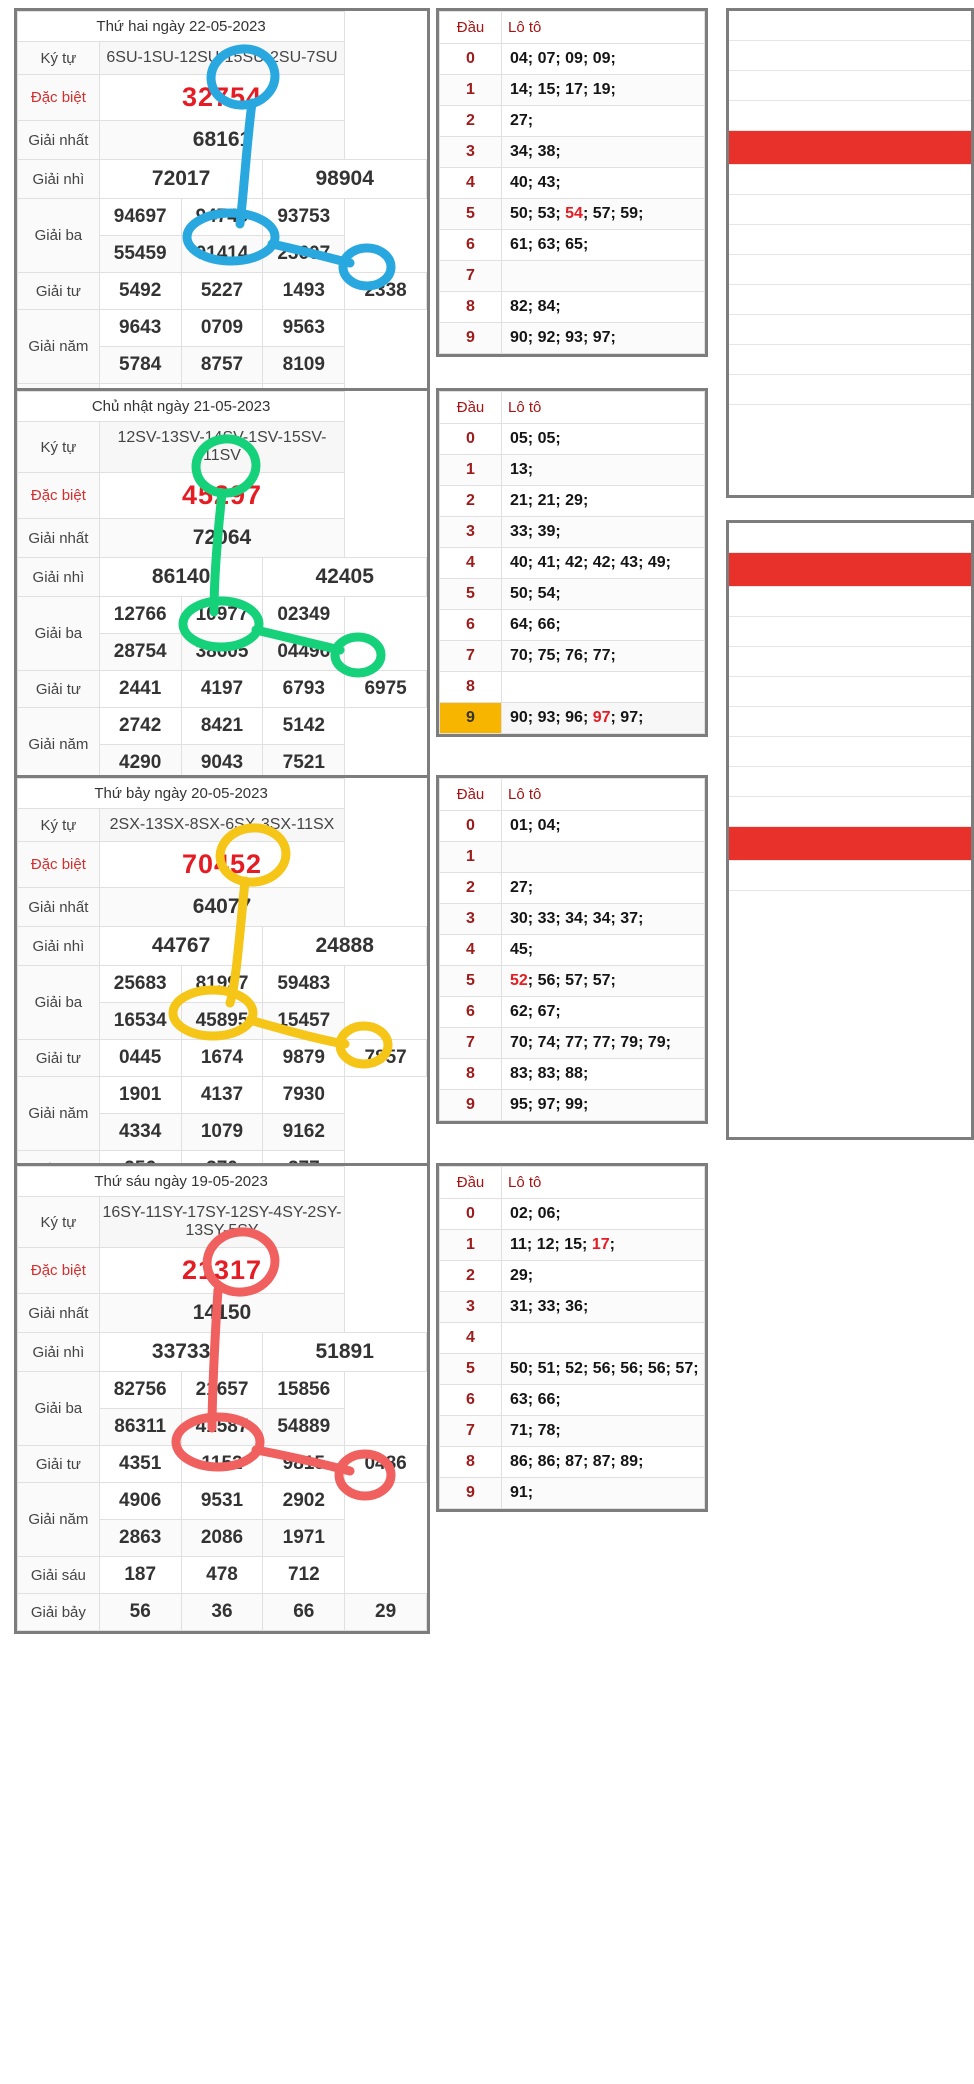 Image resolution: width=974 pixels, height=2084 pixels. I want to click on result-date: Thứ bảy ngày 20-05-2023, so click(181, 793).